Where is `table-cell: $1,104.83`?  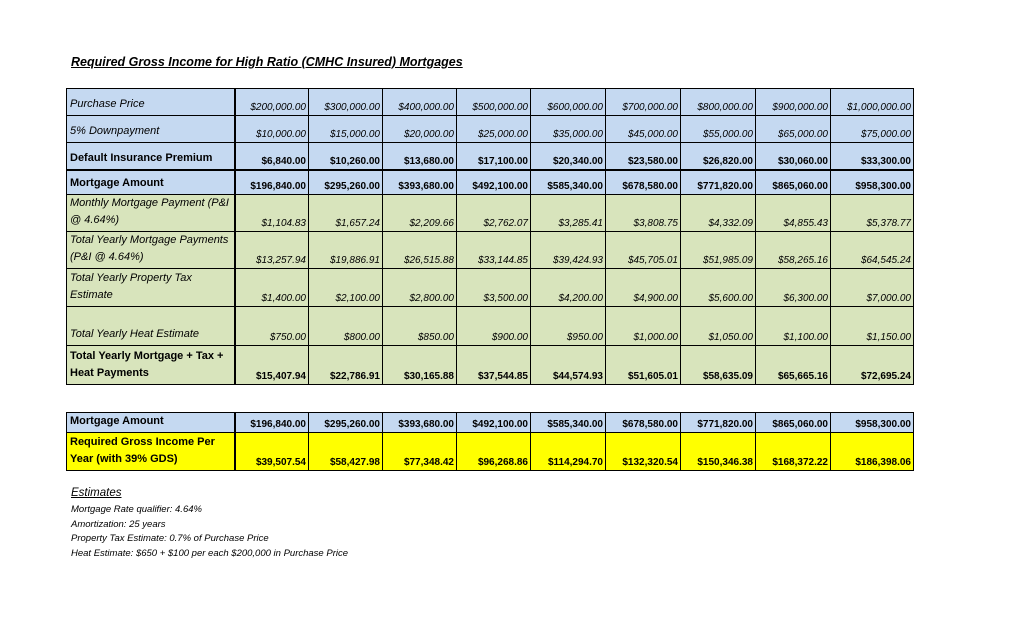 table-cell: $1,104.83 is located at coordinates (271, 213).